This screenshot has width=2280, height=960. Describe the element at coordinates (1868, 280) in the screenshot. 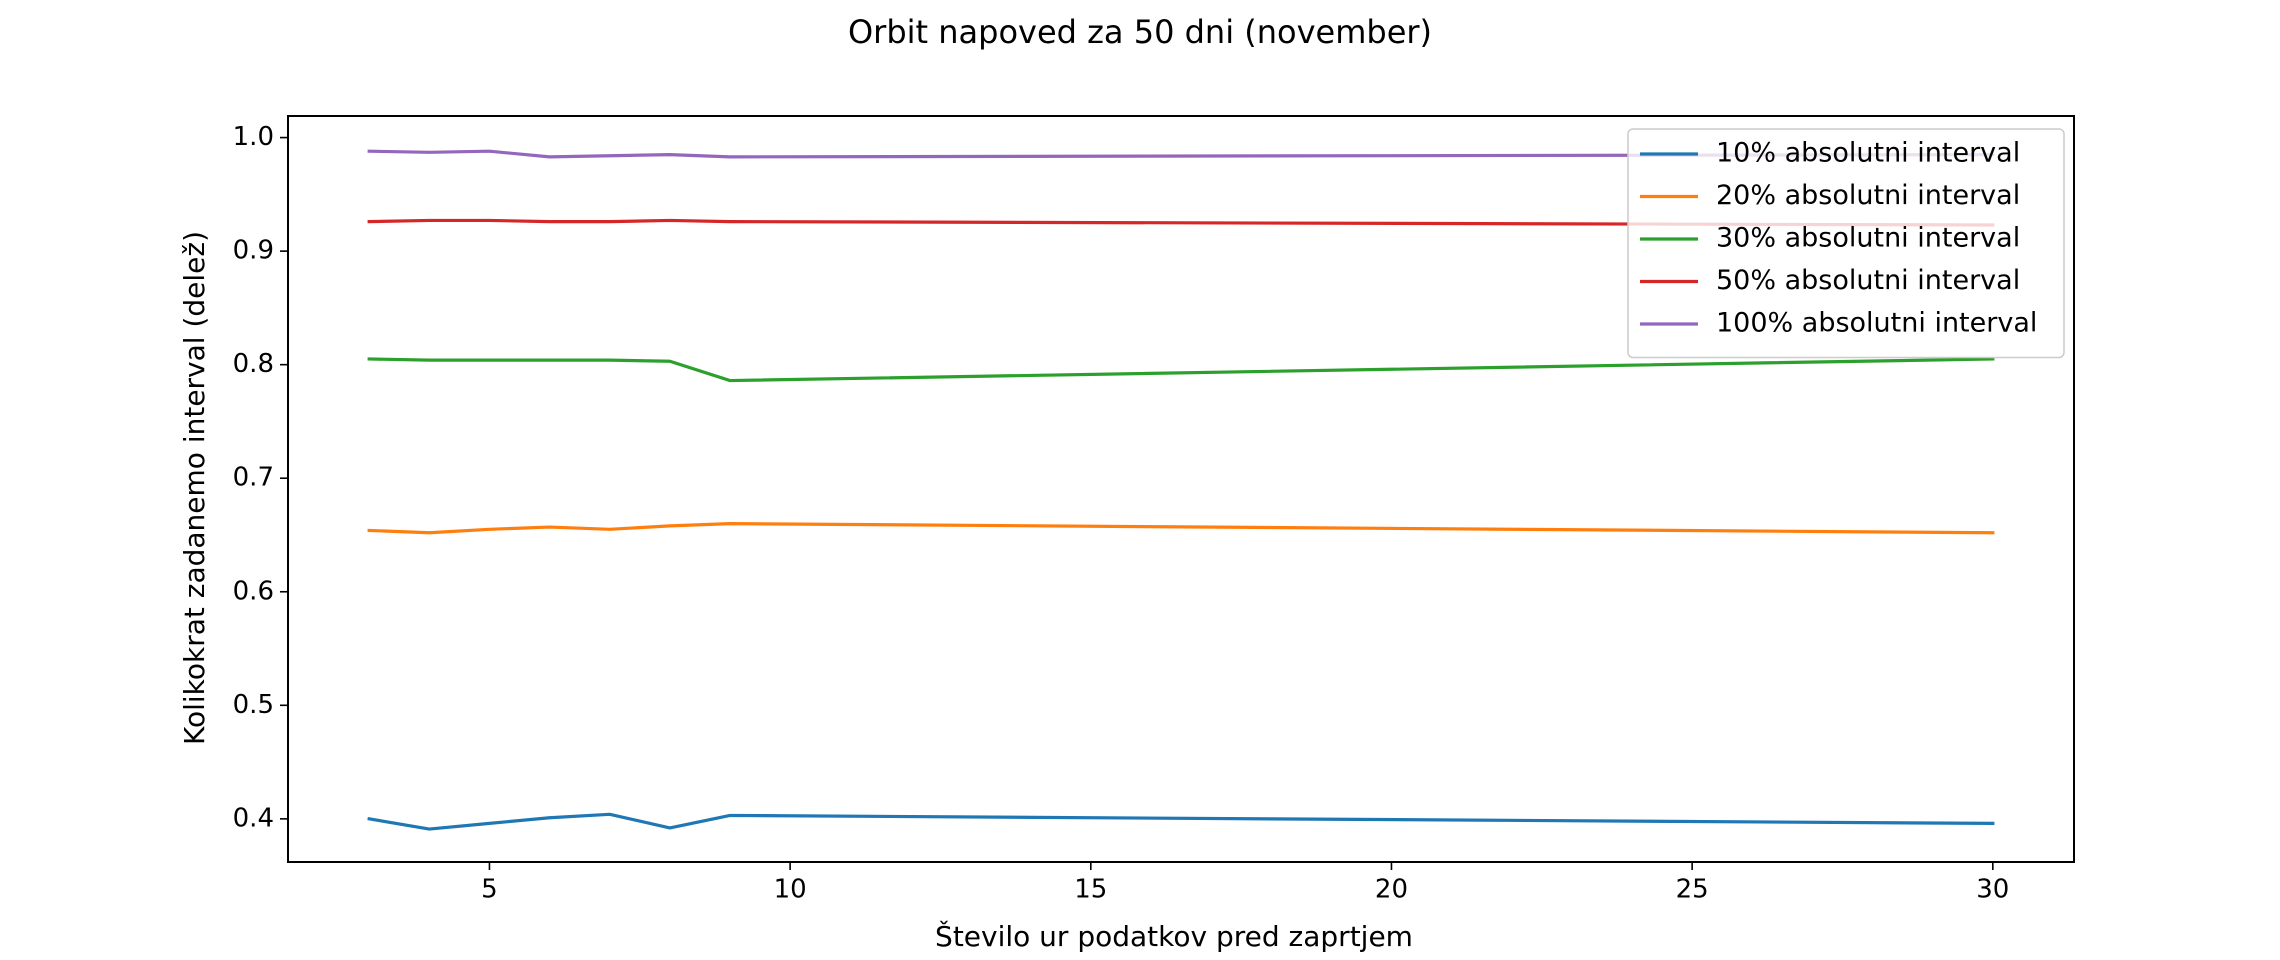

I see `legend-label-4: 50% absolutni interval` at that location.